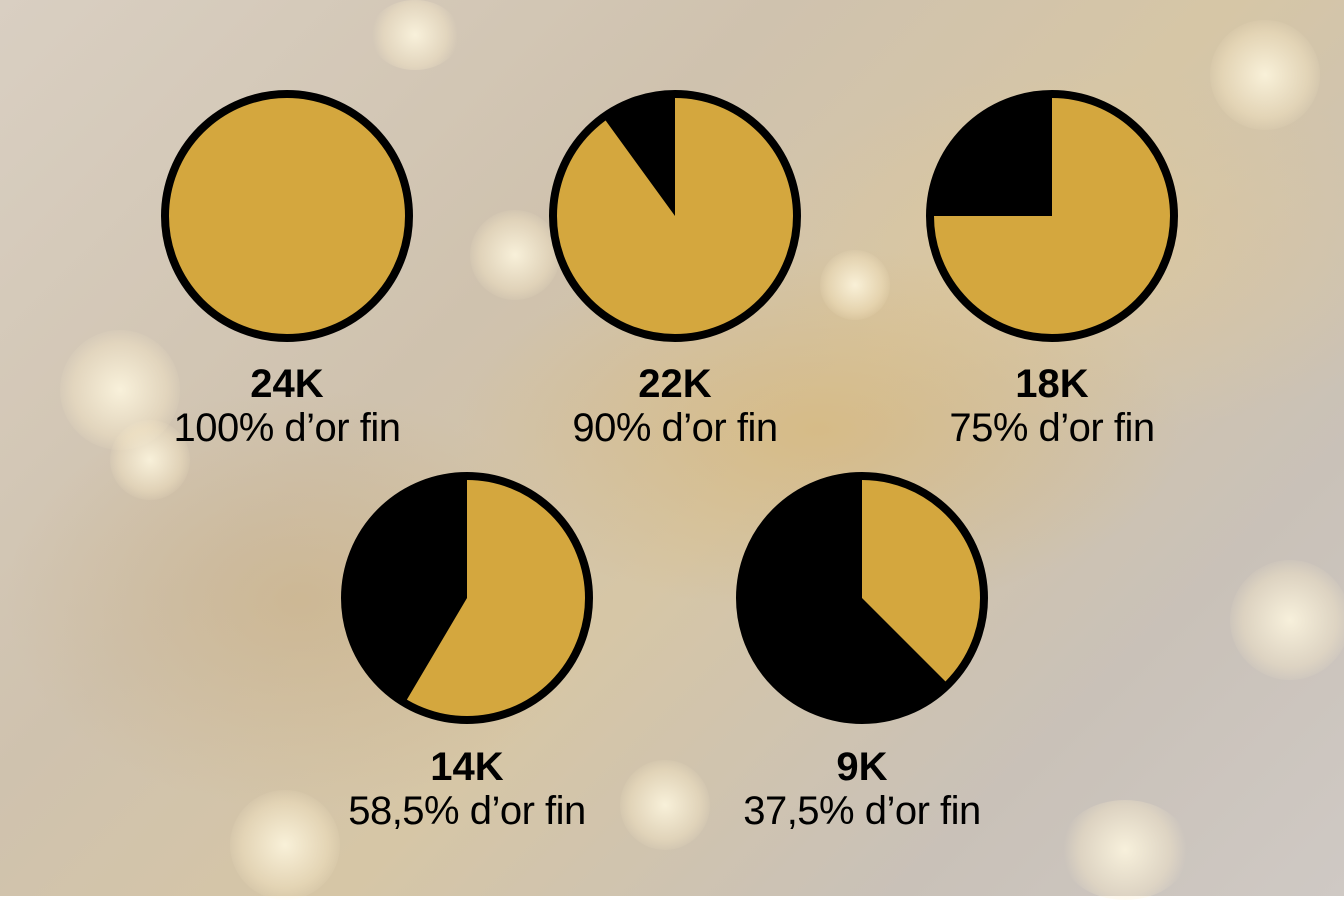  What do you see at coordinates (1052, 428) in the screenshot?
I see `purity-caption: 75% d’or fin` at bounding box center [1052, 428].